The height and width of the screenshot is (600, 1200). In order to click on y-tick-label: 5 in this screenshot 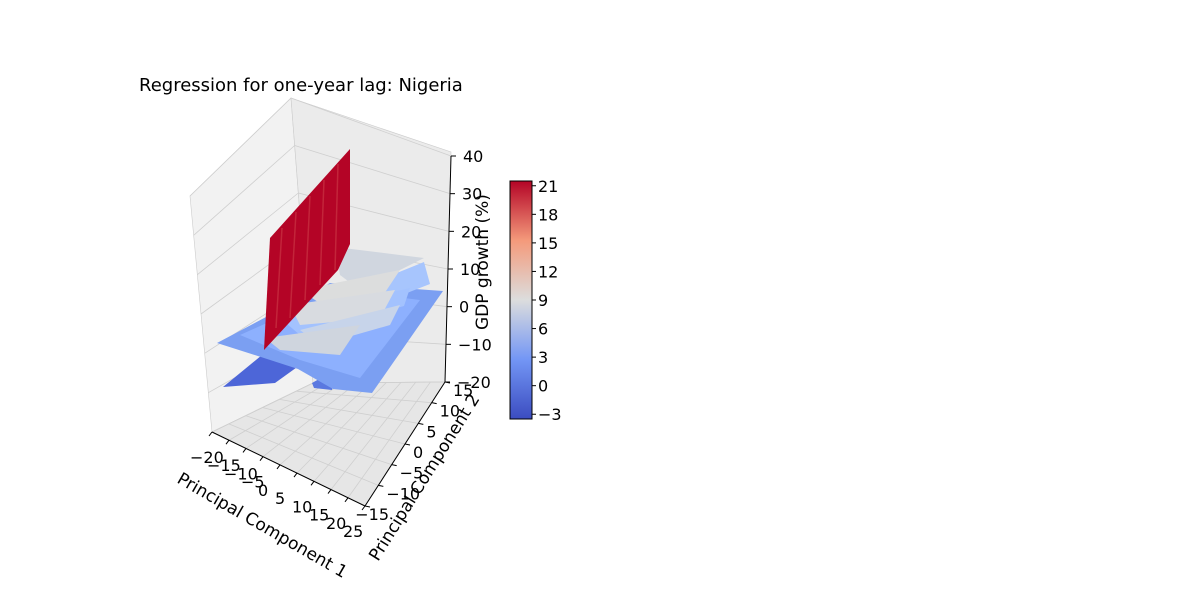, I will do `click(431, 431)`.